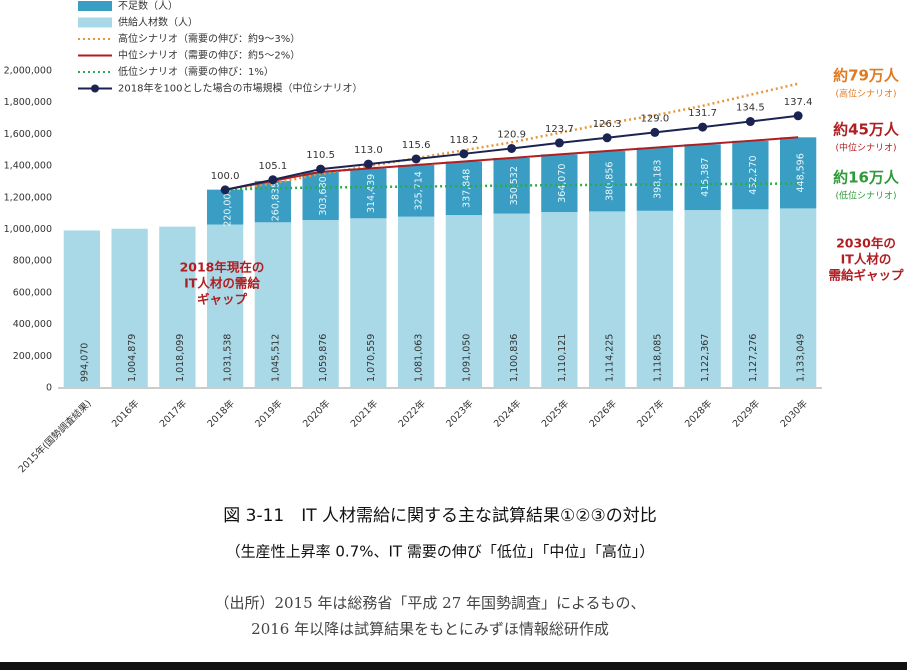 This screenshot has height=670, width=907. I want to click on bar-value-label: 1,133,049, so click(801, 358).